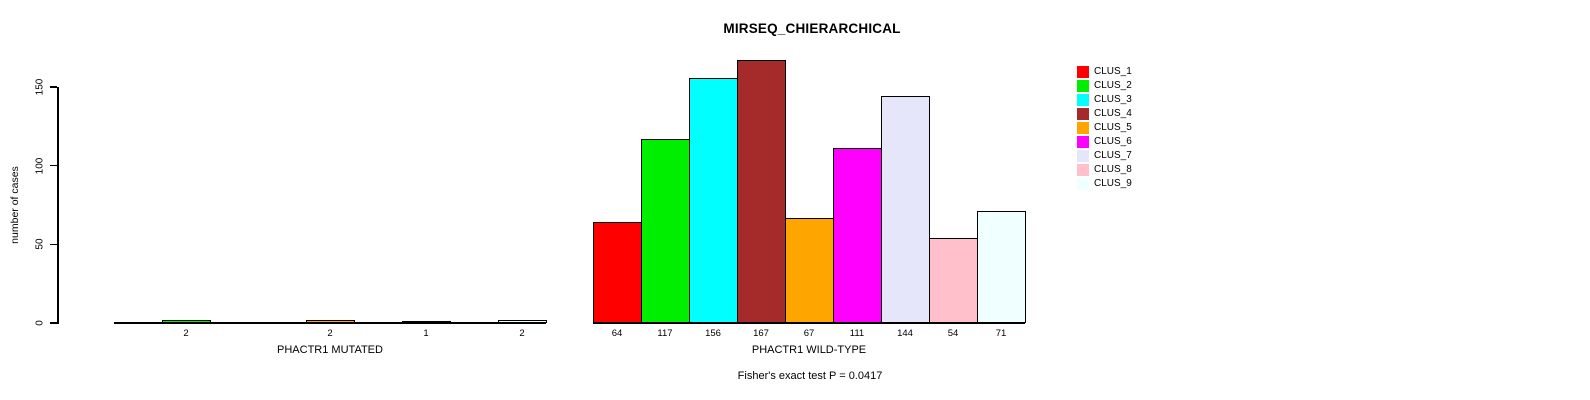 The width and height of the screenshot is (1590, 400). I want to click on bar-value-label: 144, so click(905, 333).